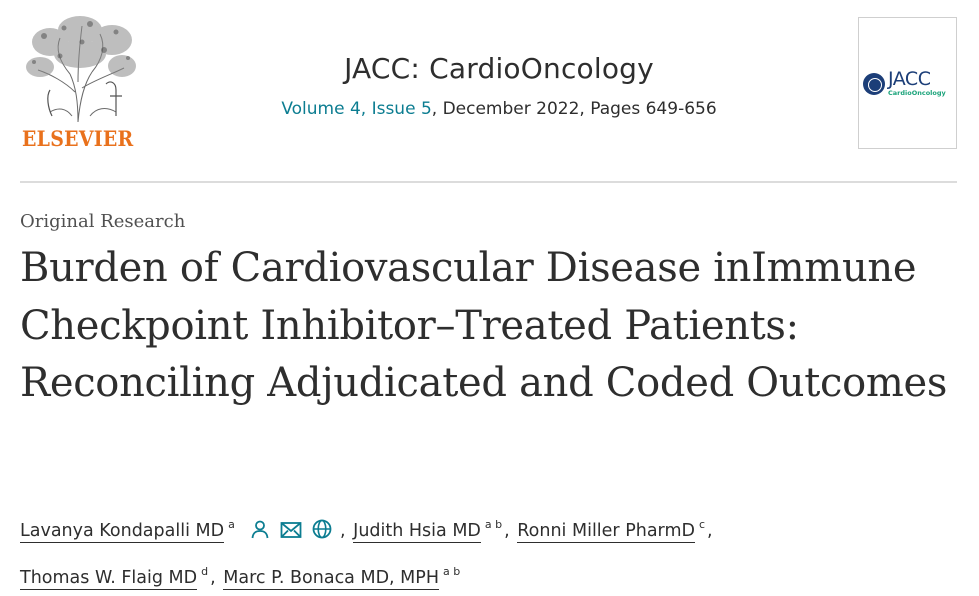  I want to click on header-divider, so click(488, 182).